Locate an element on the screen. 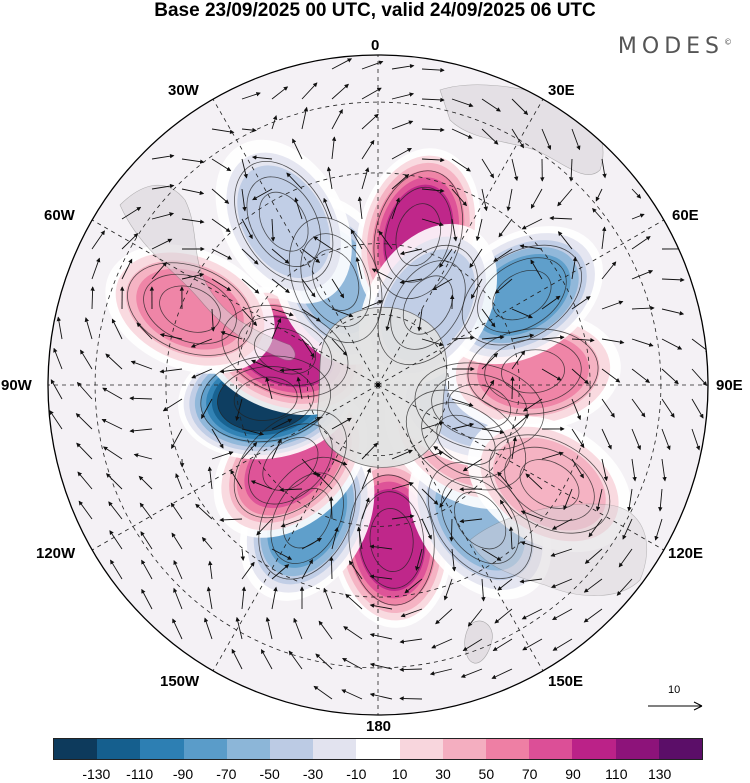  reference-vector-label: 10 is located at coordinates (674, 690).